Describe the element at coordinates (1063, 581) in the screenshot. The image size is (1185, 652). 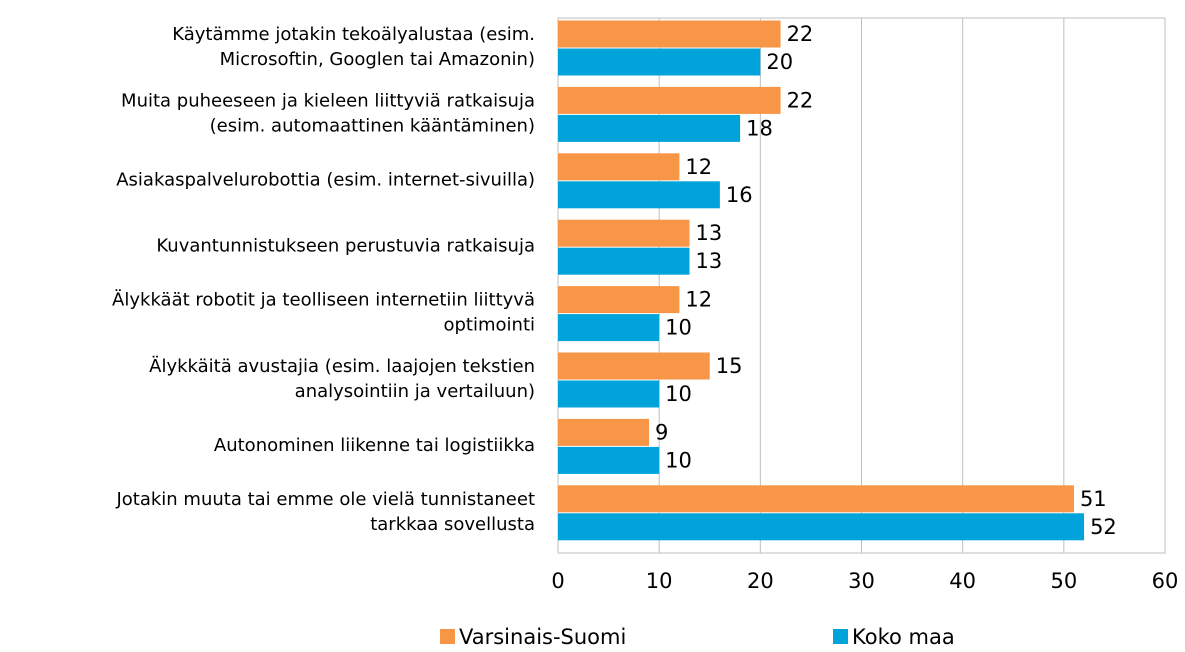
I see `x-tick-label: 50` at that location.